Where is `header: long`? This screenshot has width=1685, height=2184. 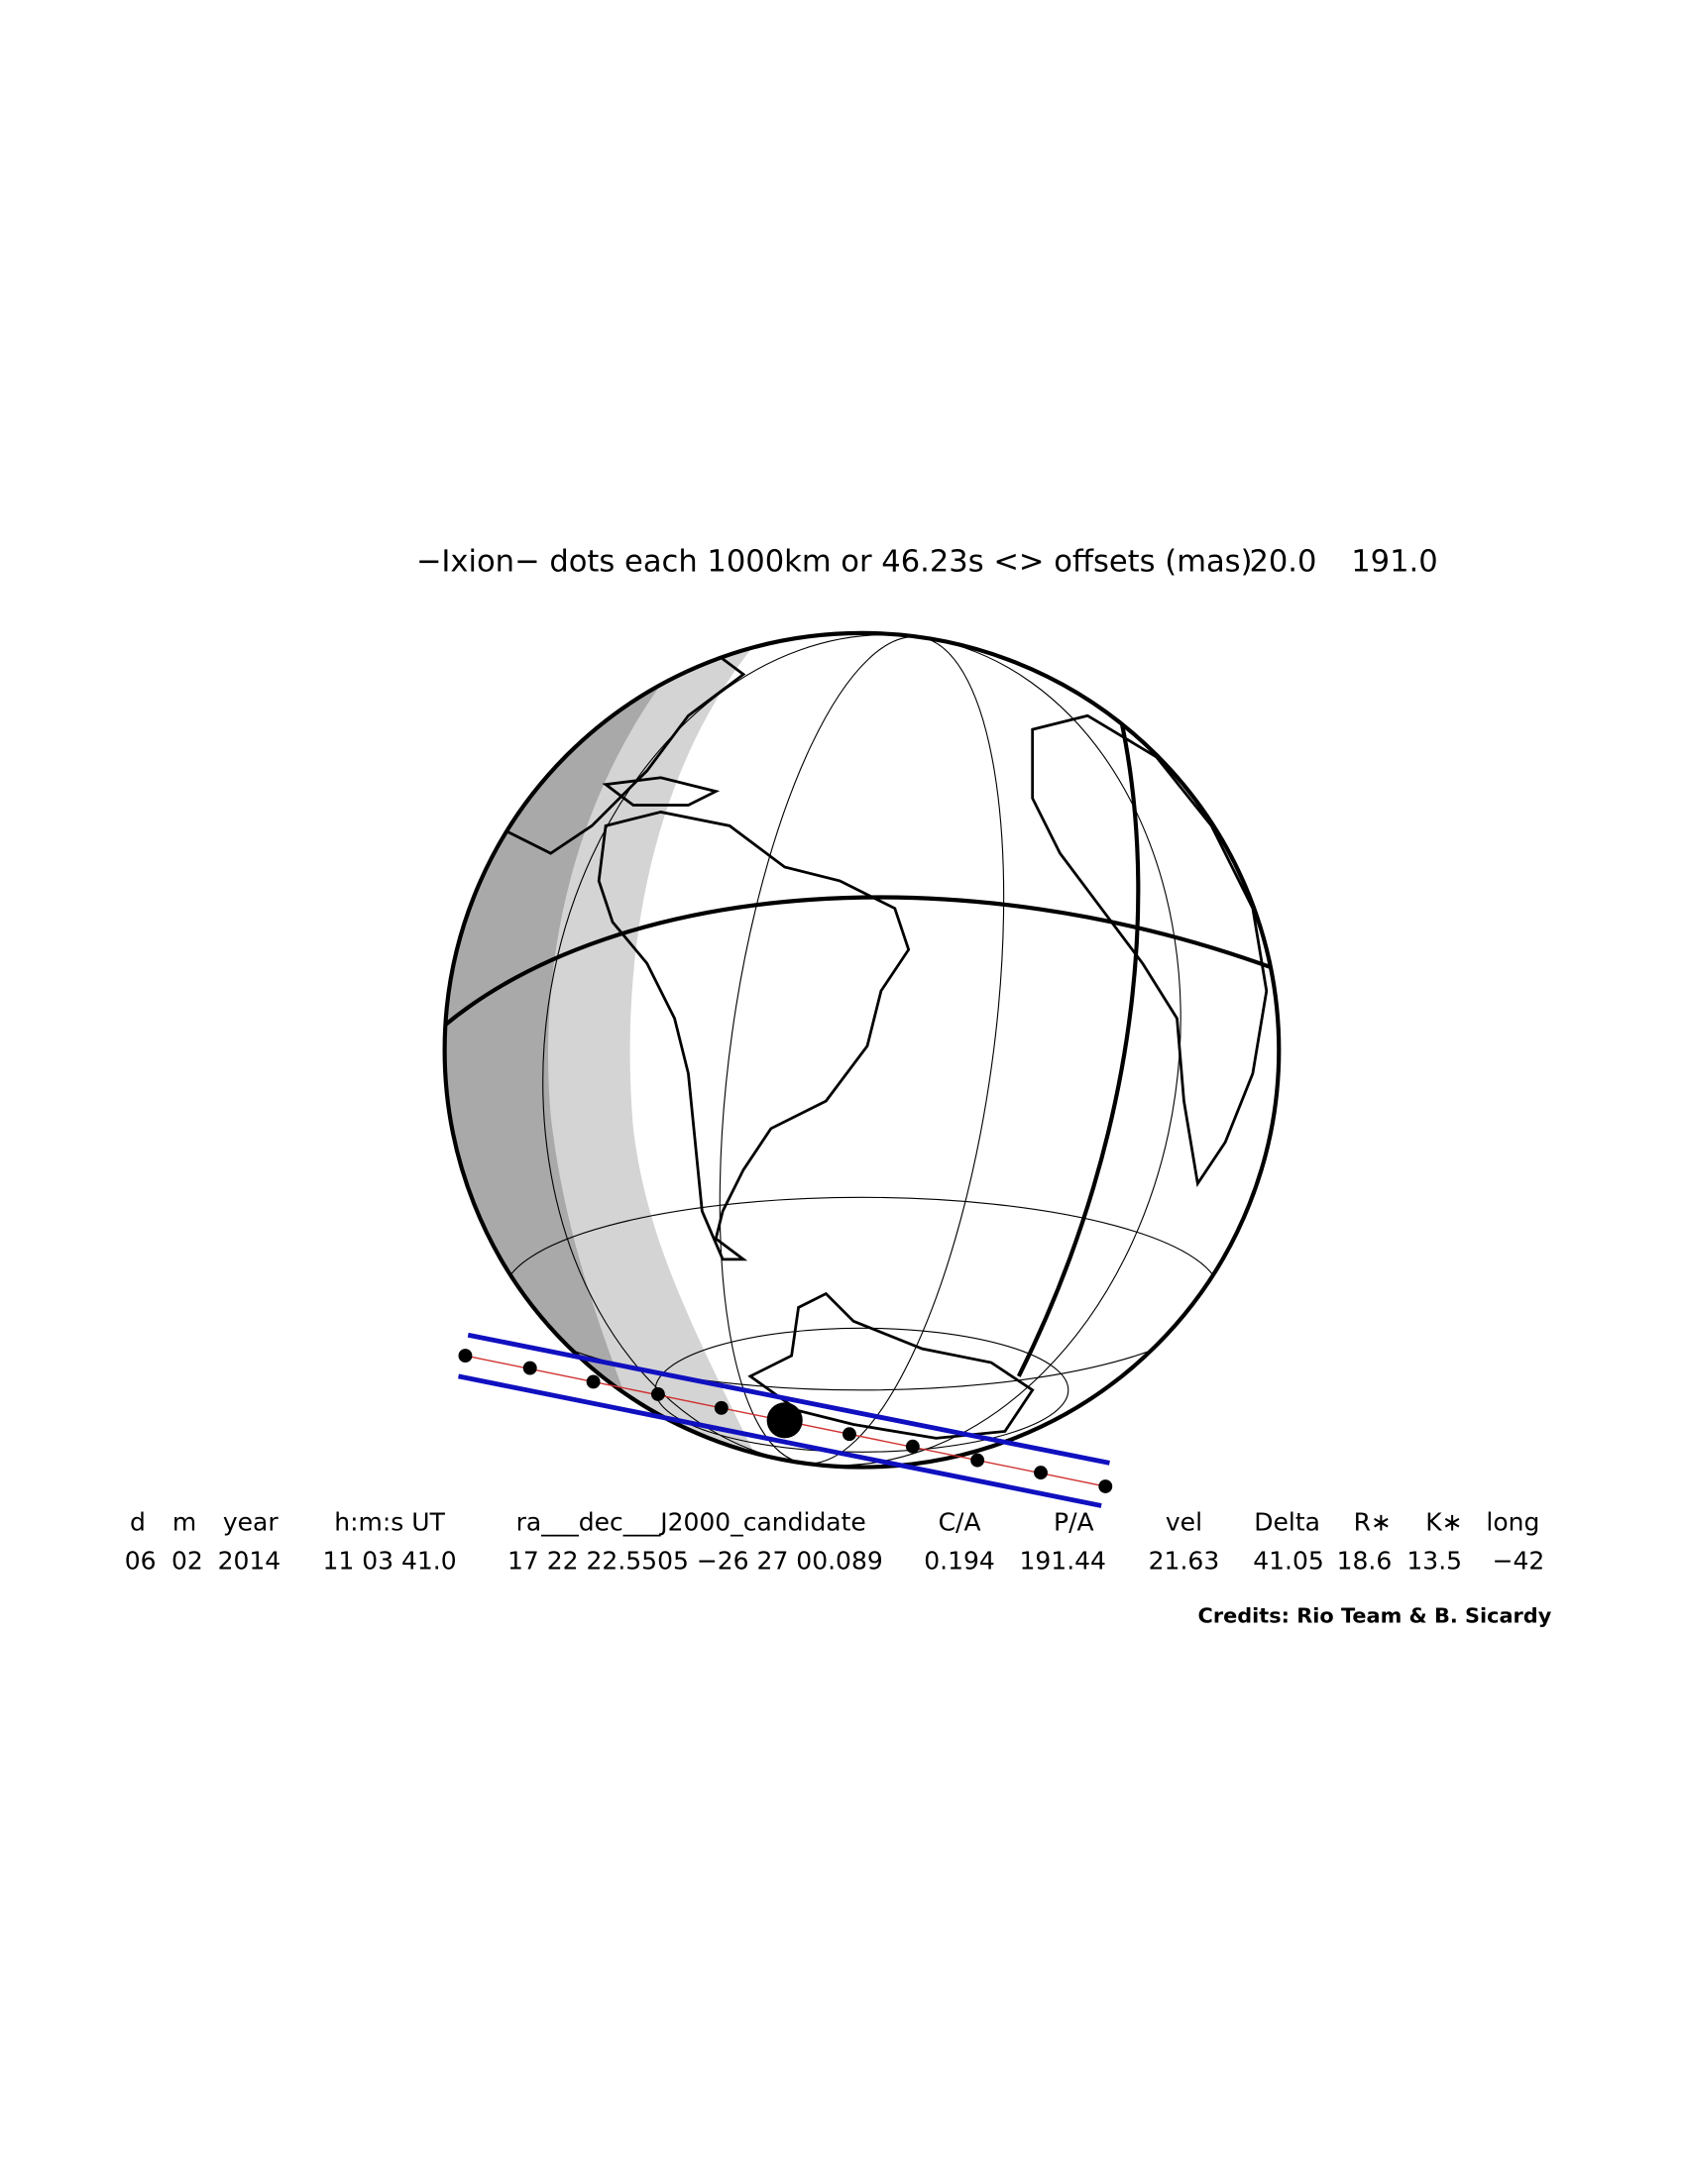
header: long is located at coordinates (1512, 1521).